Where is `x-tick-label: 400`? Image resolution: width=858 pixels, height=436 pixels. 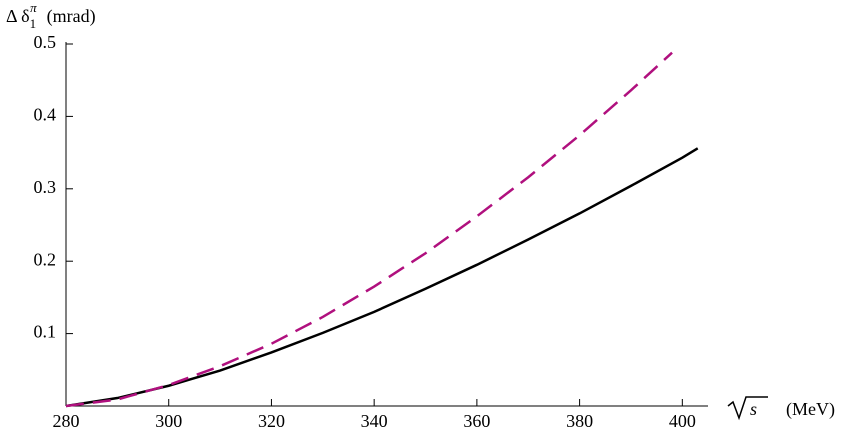
x-tick-label: 400 is located at coordinates (682, 421).